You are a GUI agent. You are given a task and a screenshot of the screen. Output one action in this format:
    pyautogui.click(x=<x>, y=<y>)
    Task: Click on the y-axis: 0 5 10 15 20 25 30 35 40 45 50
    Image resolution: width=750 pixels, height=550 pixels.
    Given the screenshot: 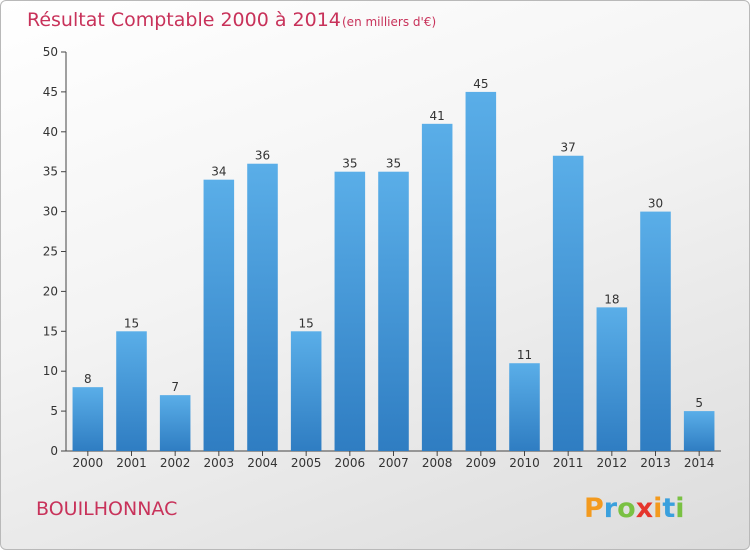 What is the action you would take?
    pyautogui.click(x=55, y=251)
    